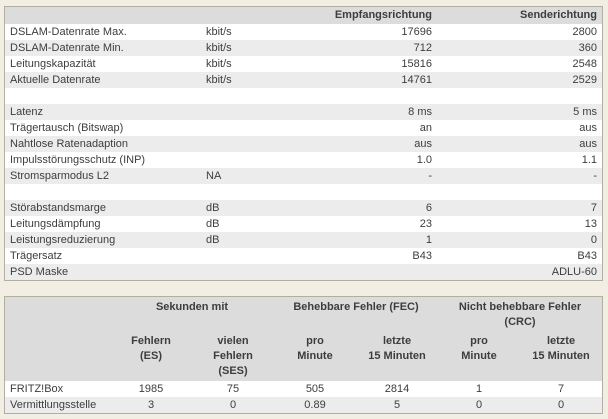 The height and width of the screenshot is (419, 608). Describe the element at coordinates (519, 256) in the screenshot. I see `row-tx-value: B43` at that location.